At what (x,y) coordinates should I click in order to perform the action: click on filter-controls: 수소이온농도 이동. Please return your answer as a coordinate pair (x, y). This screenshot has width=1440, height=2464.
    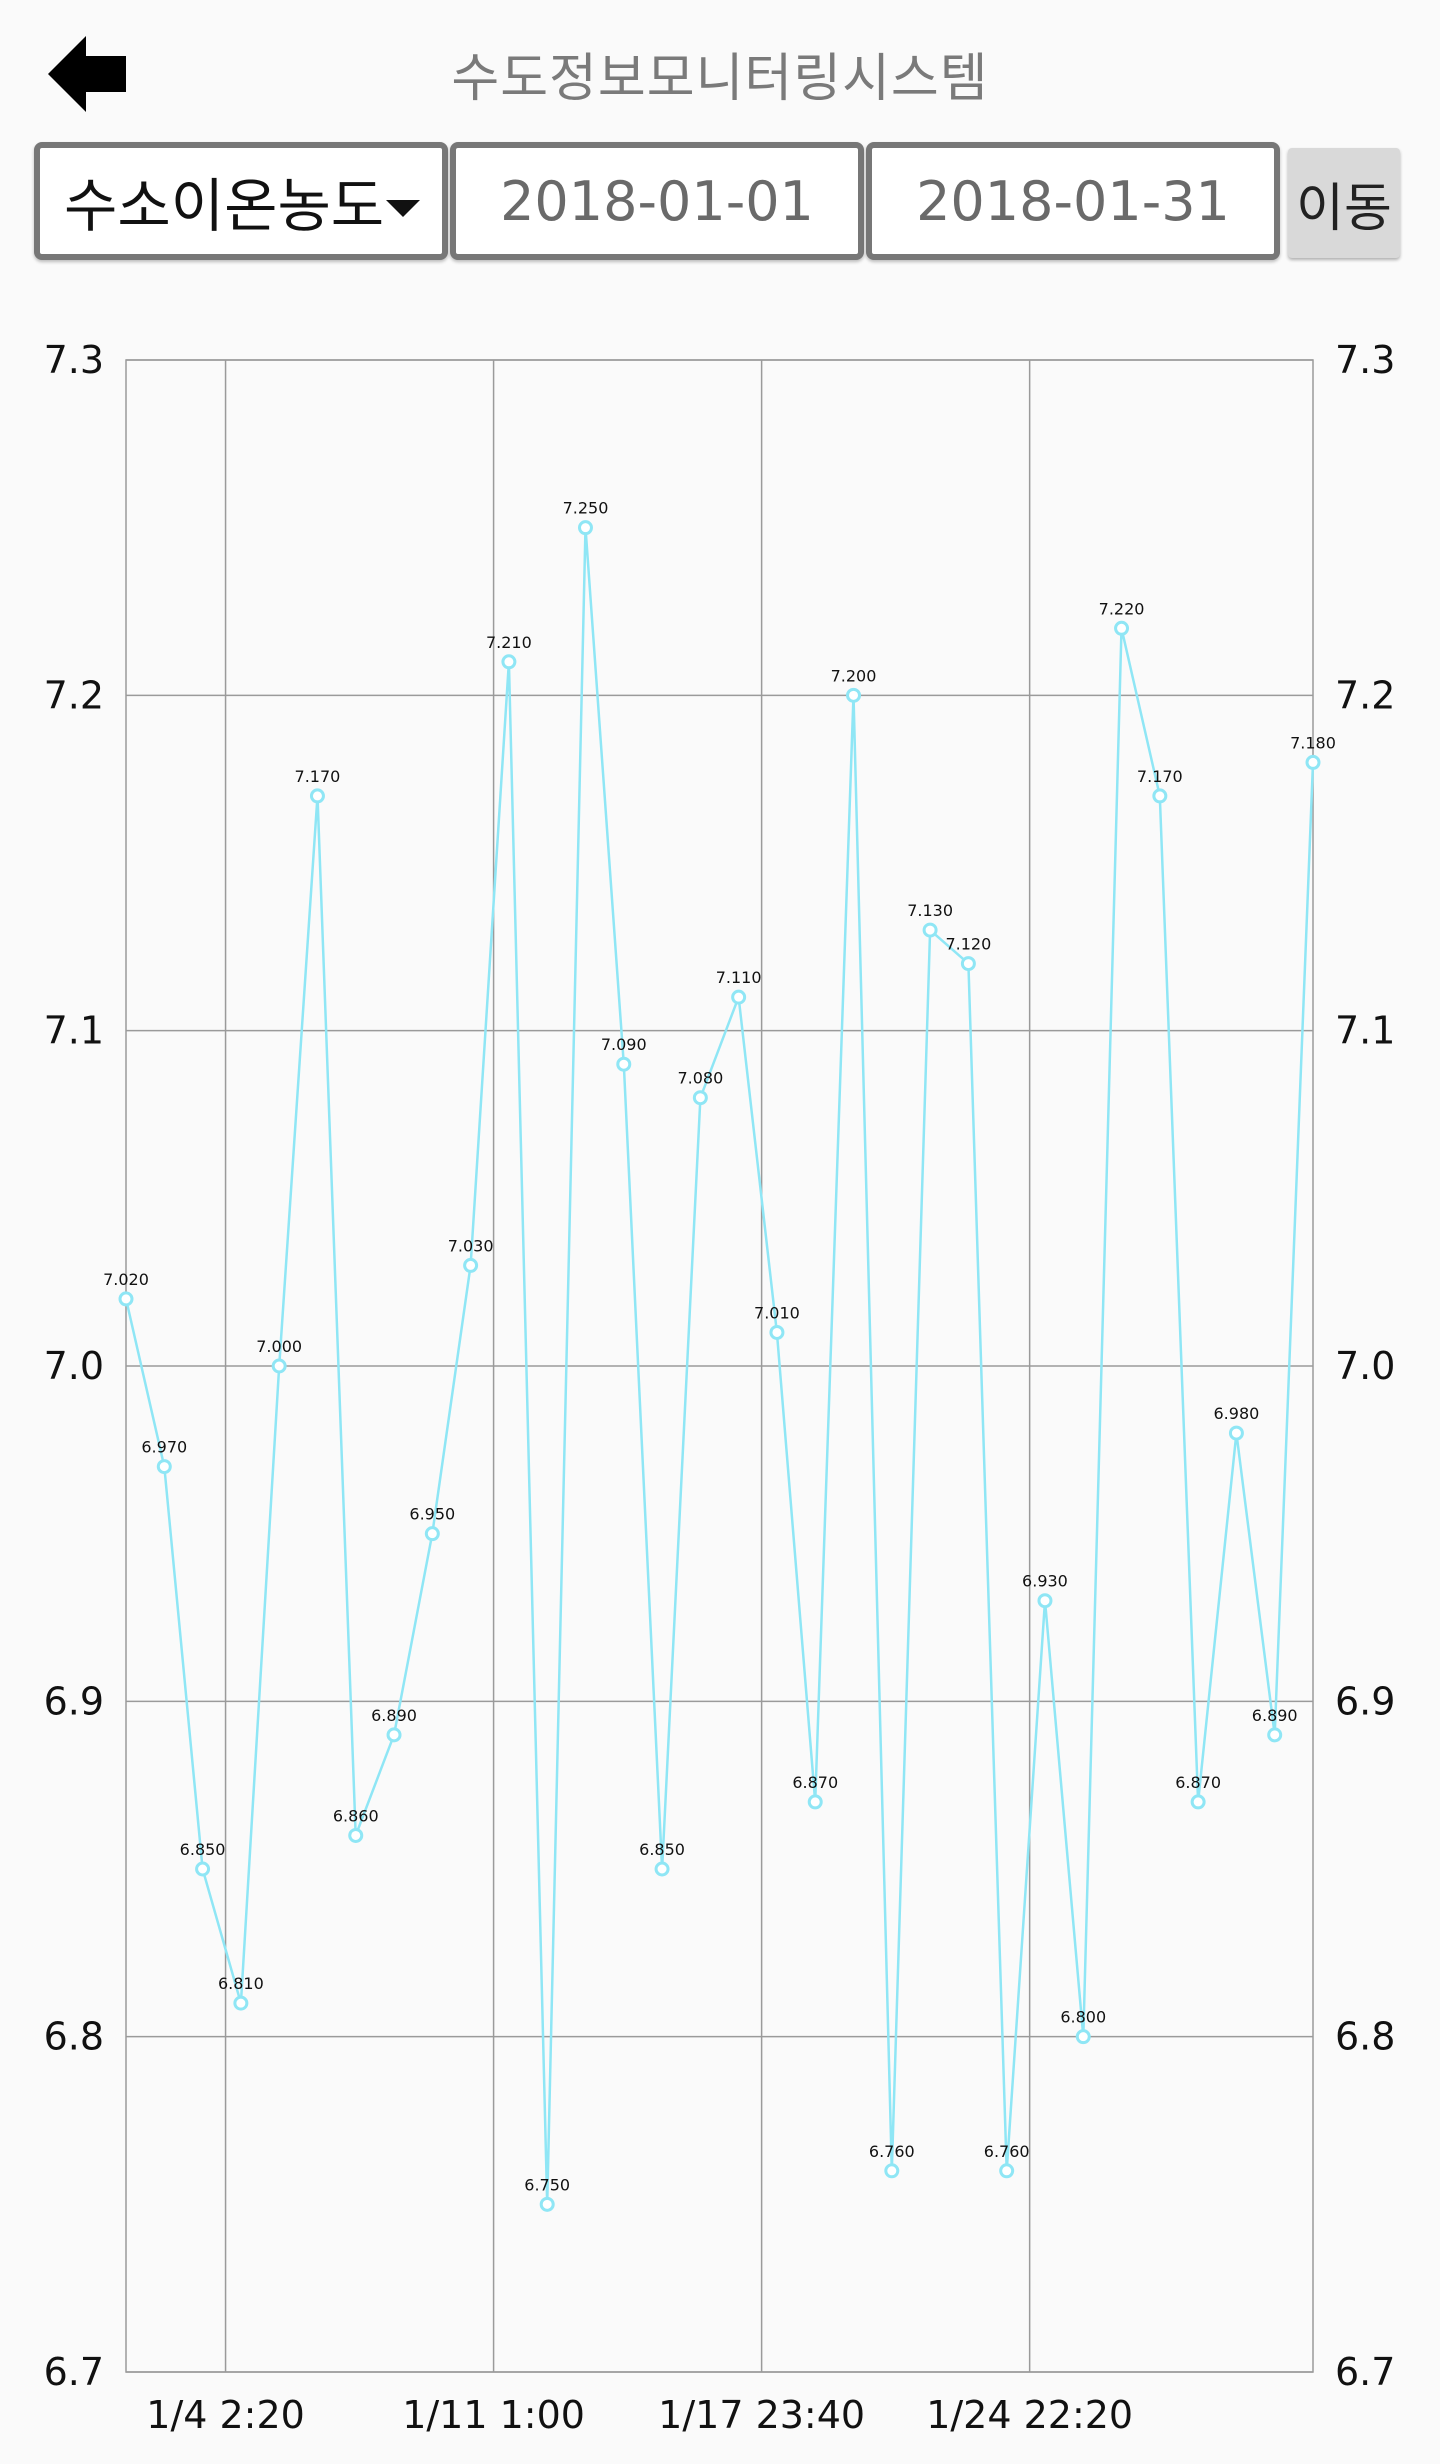
    Looking at the image, I should click on (720, 206).